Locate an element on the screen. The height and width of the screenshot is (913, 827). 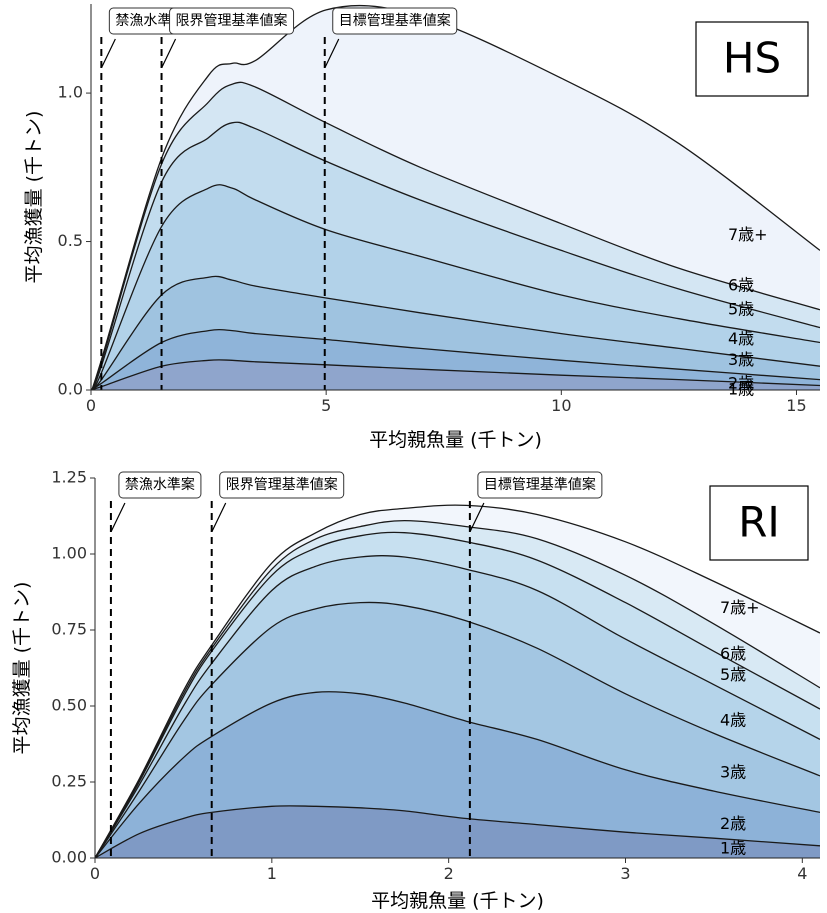
x-tick-label-3: 3 is located at coordinates (625, 873).